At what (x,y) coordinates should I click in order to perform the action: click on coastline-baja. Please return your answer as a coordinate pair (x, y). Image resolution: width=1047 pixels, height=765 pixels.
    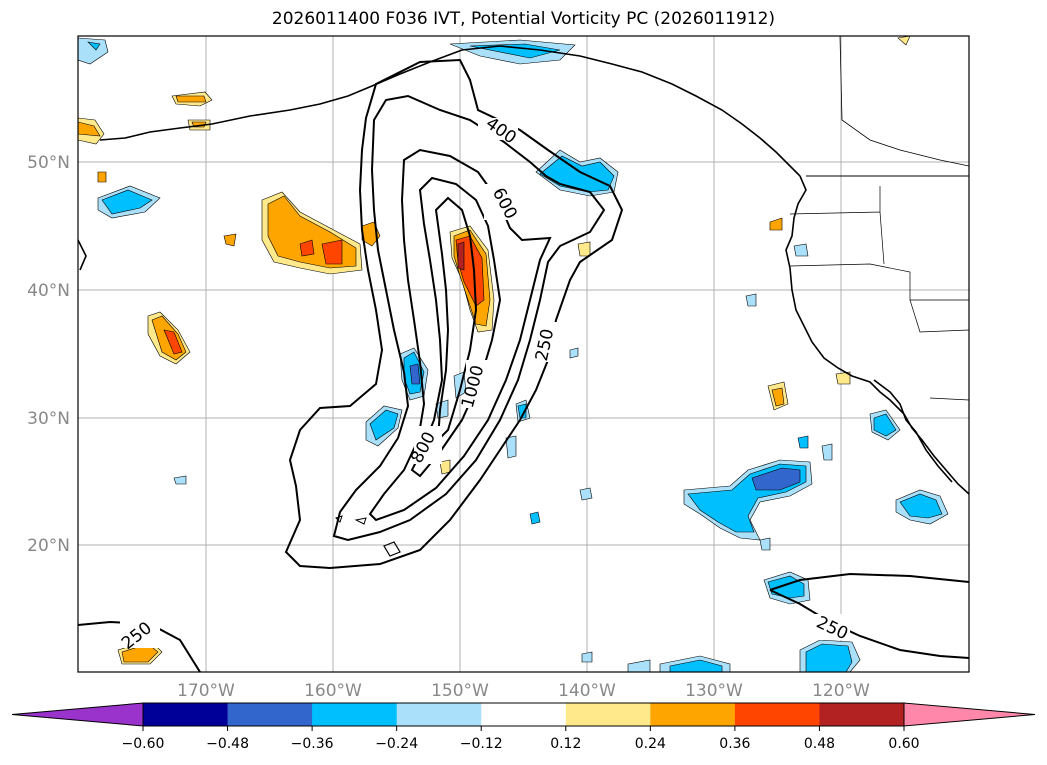
    Looking at the image, I should click on (913, 431).